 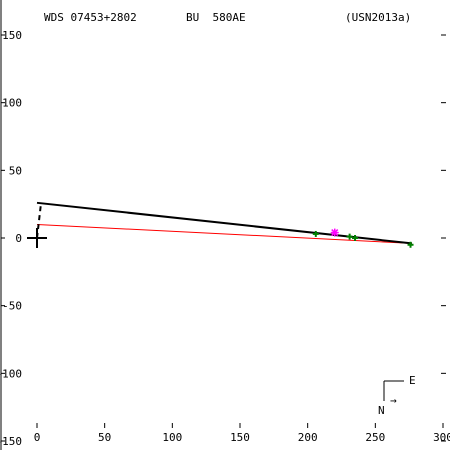 I want to click on compass-north-label: N, so click(x=381, y=410).